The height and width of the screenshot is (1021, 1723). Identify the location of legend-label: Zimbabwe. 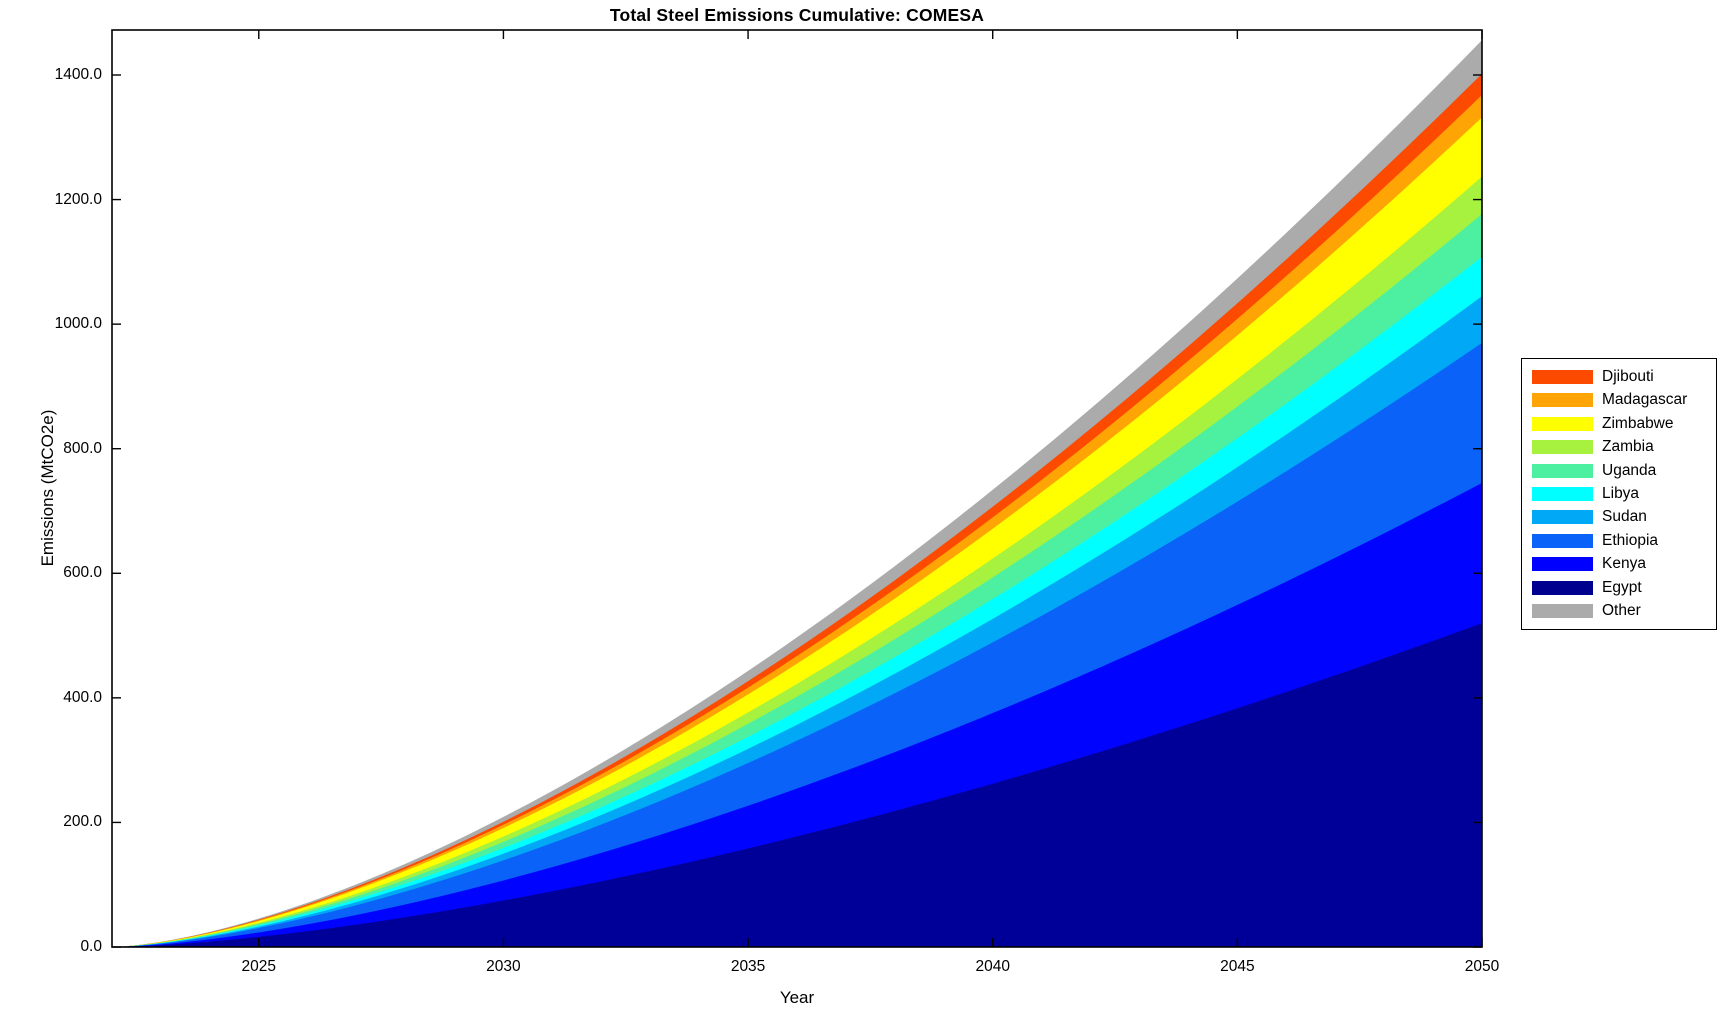
(1638, 423).